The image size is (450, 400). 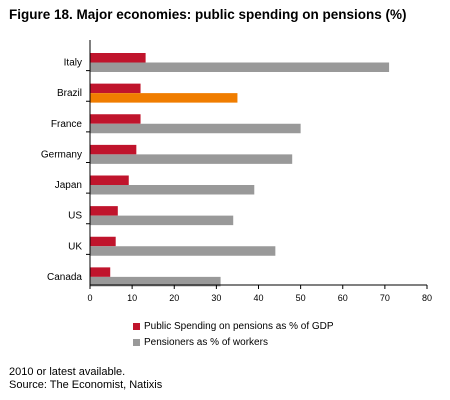 I want to click on category-label-germany: Germany, so click(x=61, y=154).